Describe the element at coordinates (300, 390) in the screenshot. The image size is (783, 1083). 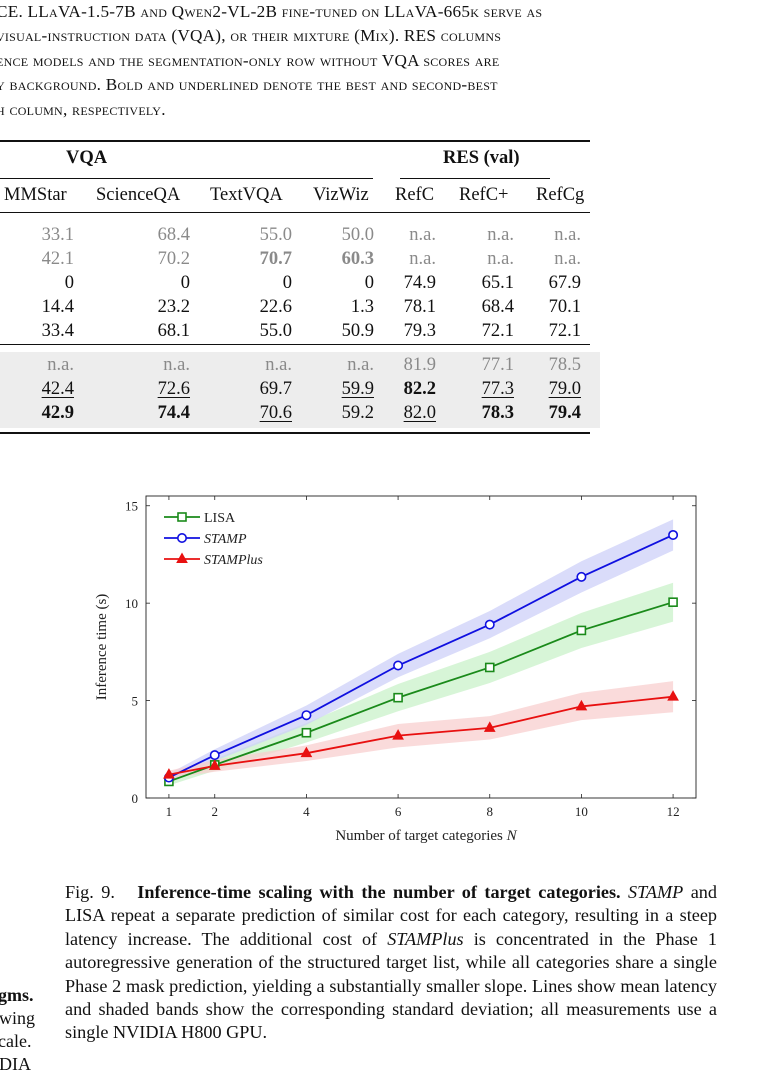
I see `gray-shade-band` at that location.